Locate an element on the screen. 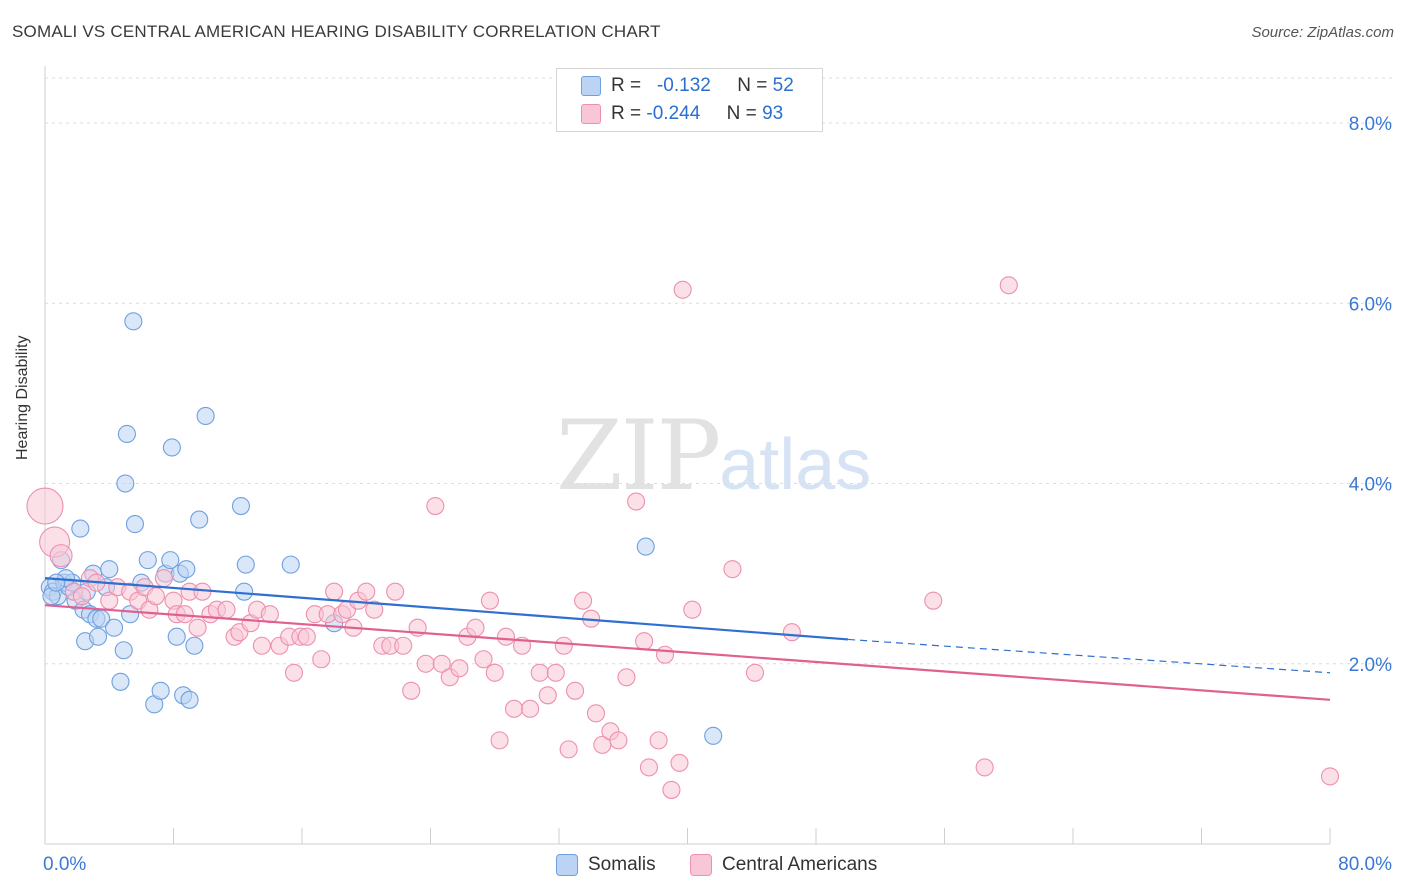 The height and width of the screenshot is (892, 1406). legend-label-somalis: Somalis is located at coordinates (622, 864).